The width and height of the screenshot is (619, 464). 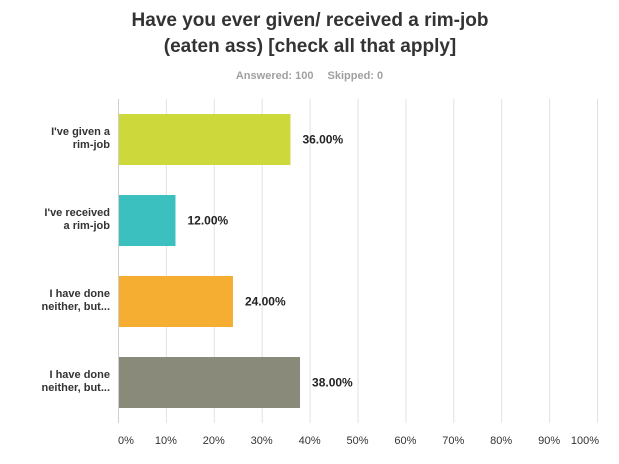 I want to click on x-tick-label: 90%, so click(x=549, y=441).